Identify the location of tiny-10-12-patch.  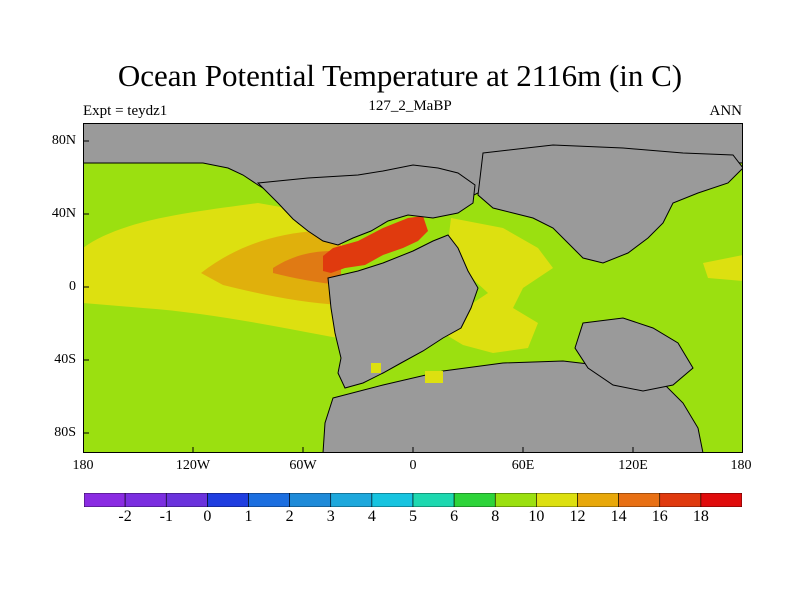
(376, 368).